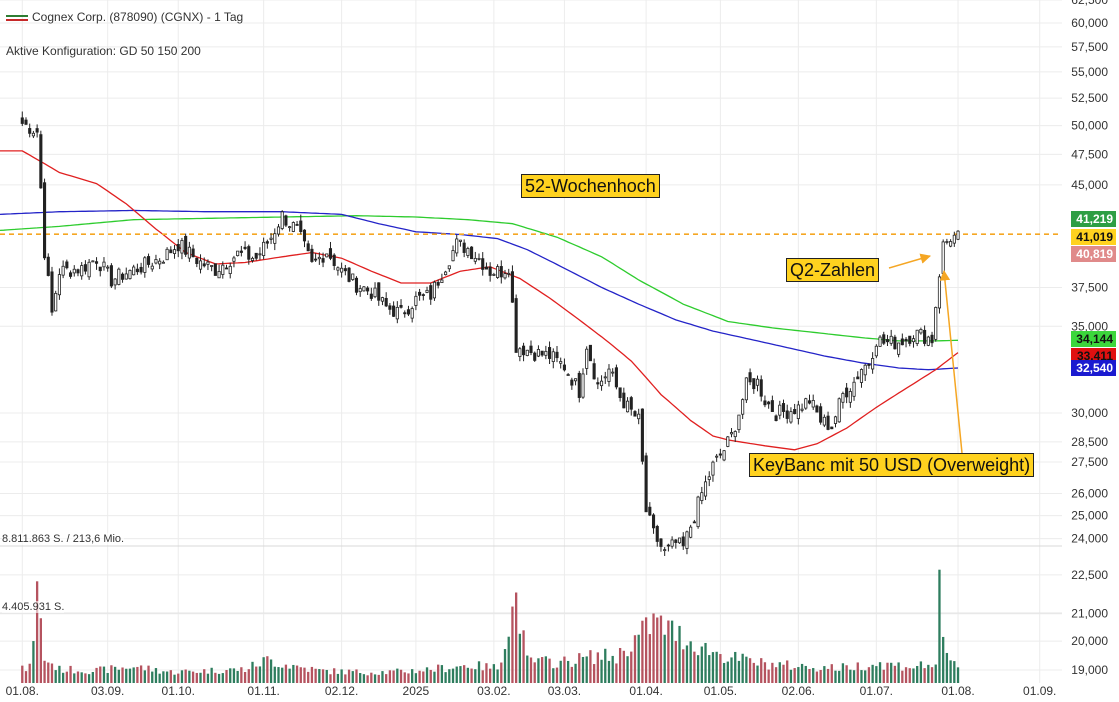  What do you see at coordinates (833, 270) in the screenshot?
I see `annotation-q2-results: Q2-Zahlen` at bounding box center [833, 270].